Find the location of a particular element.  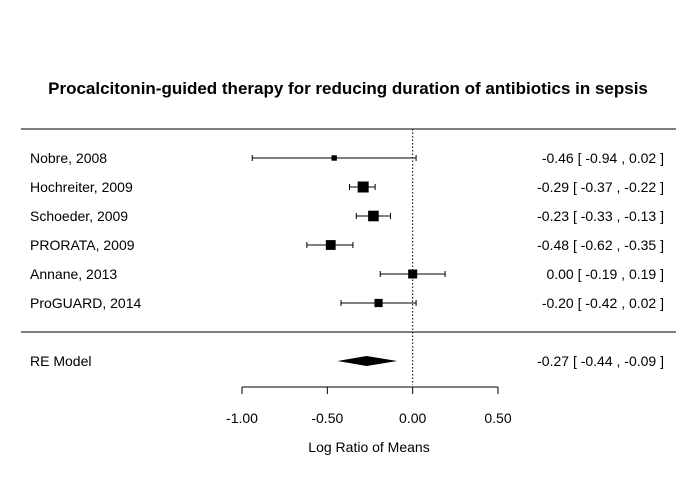

ci-text: 0.00 [ -0.19 , 0.19 ] is located at coordinates (605, 274).